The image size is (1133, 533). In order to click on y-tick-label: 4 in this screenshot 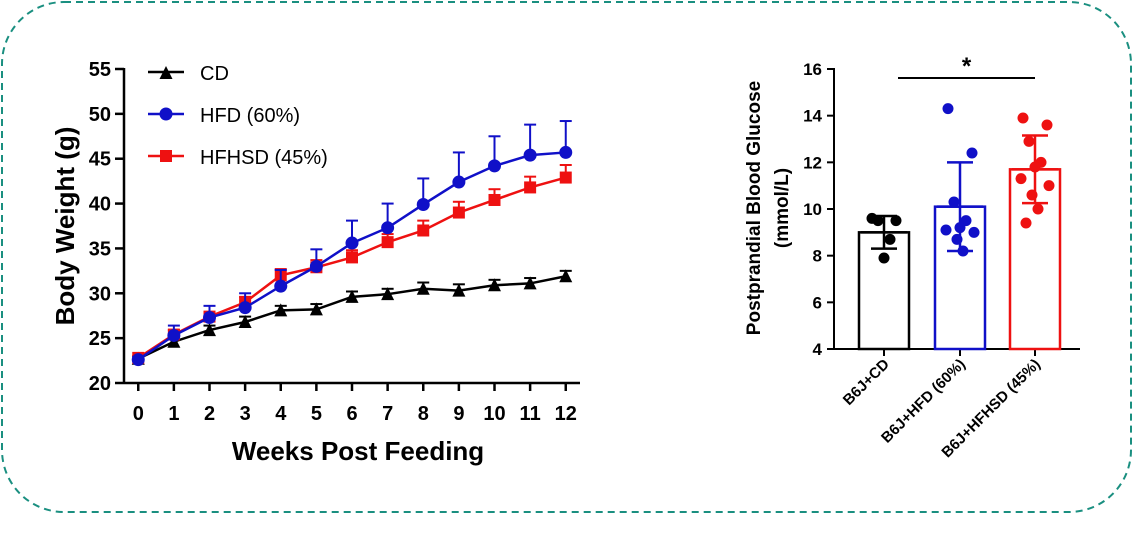, I will do `click(818, 349)`.